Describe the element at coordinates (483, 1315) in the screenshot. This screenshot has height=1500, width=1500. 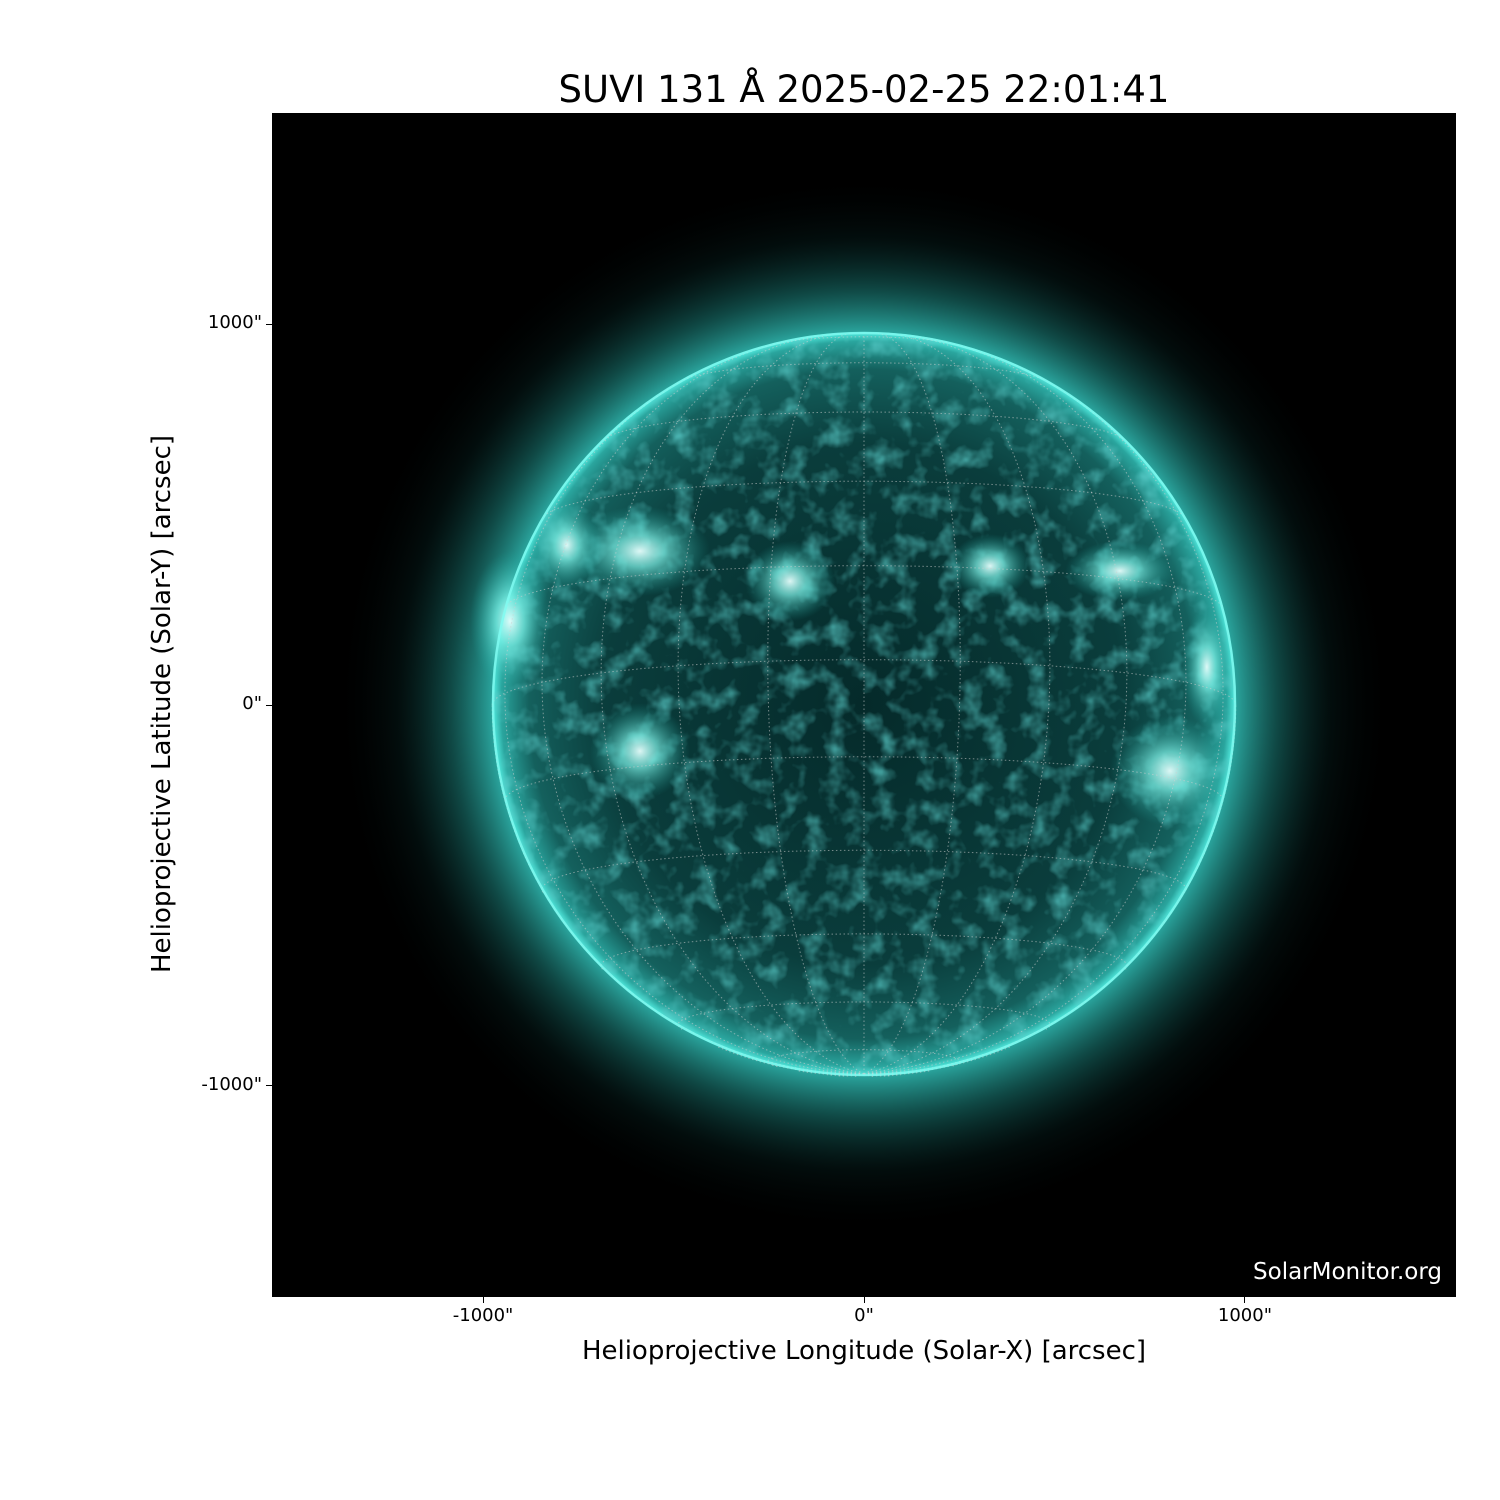
I see `x-tick-label: -1000"` at that location.